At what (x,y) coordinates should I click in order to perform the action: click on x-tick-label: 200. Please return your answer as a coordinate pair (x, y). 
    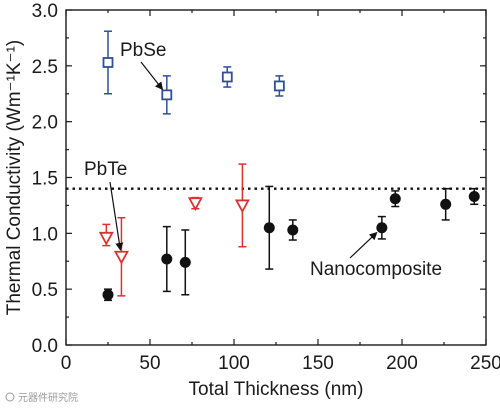
    Looking at the image, I should click on (402, 363).